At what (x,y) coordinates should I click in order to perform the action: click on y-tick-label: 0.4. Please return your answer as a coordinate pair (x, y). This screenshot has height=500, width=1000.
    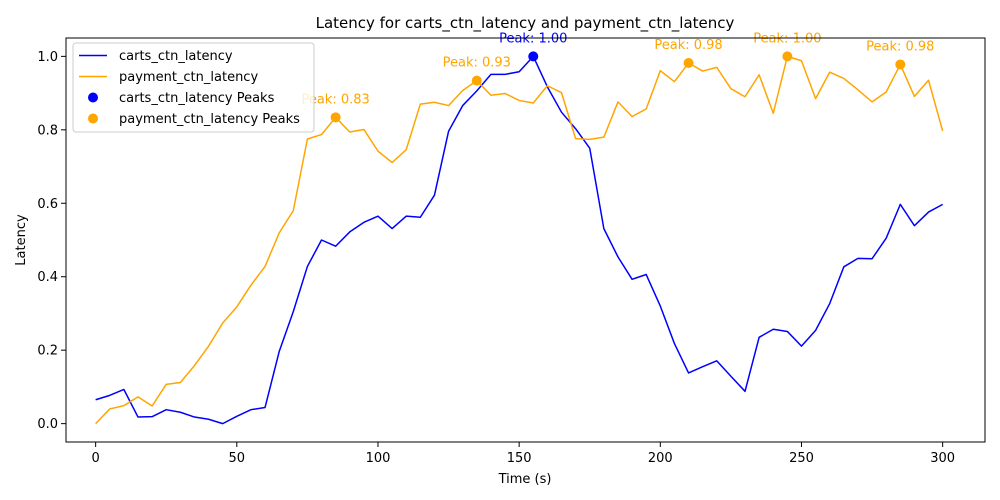
    Looking at the image, I should click on (47, 277).